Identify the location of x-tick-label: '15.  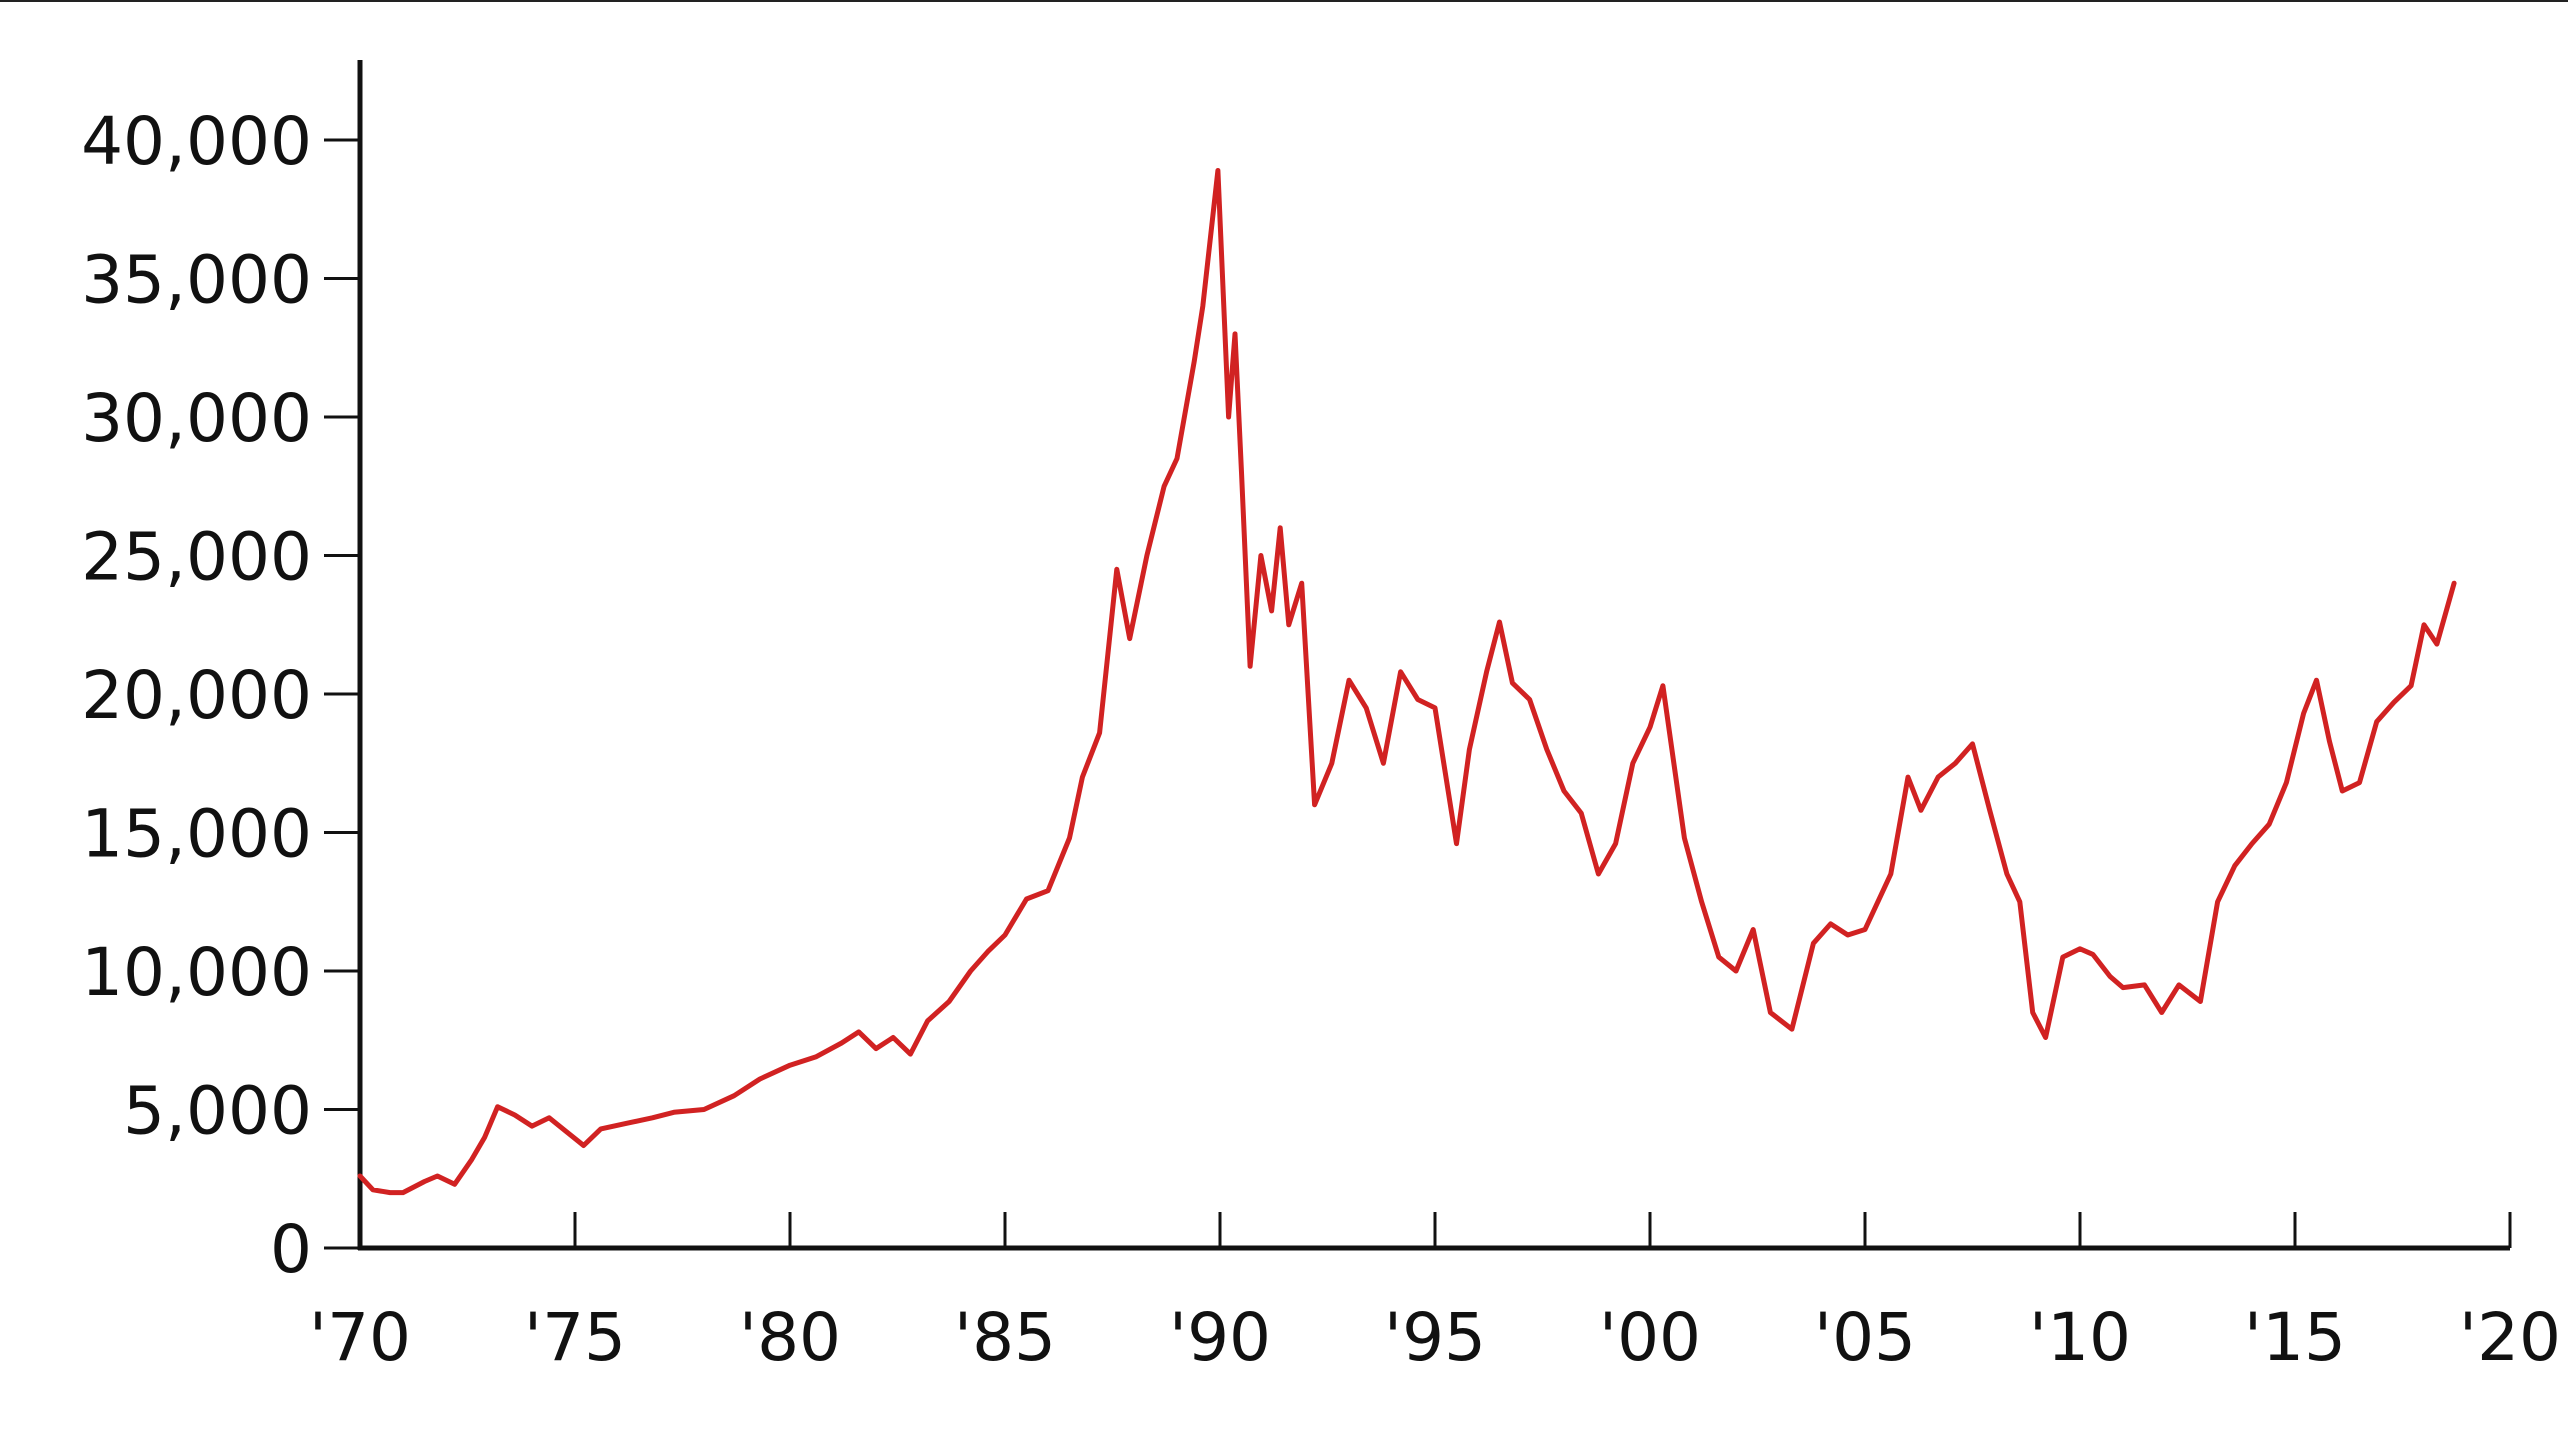
(2295, 1337).